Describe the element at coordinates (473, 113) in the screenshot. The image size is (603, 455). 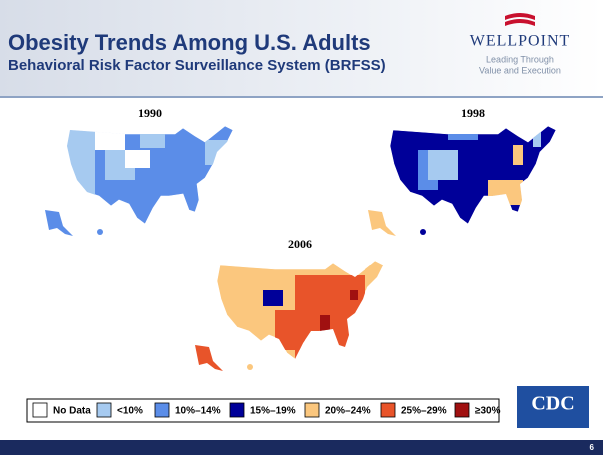
I see `map-year: 1998` at that location.